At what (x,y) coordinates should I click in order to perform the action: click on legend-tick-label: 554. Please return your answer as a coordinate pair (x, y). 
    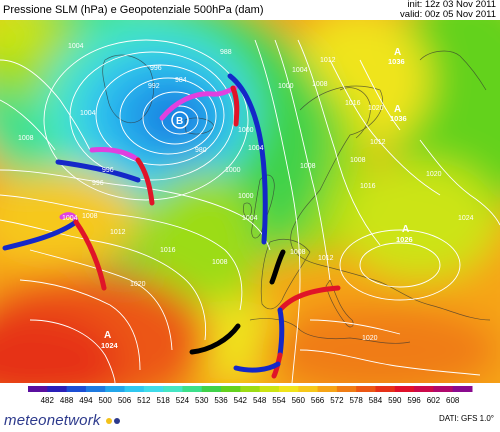
    Looking at the image, I should click on (279, 400).